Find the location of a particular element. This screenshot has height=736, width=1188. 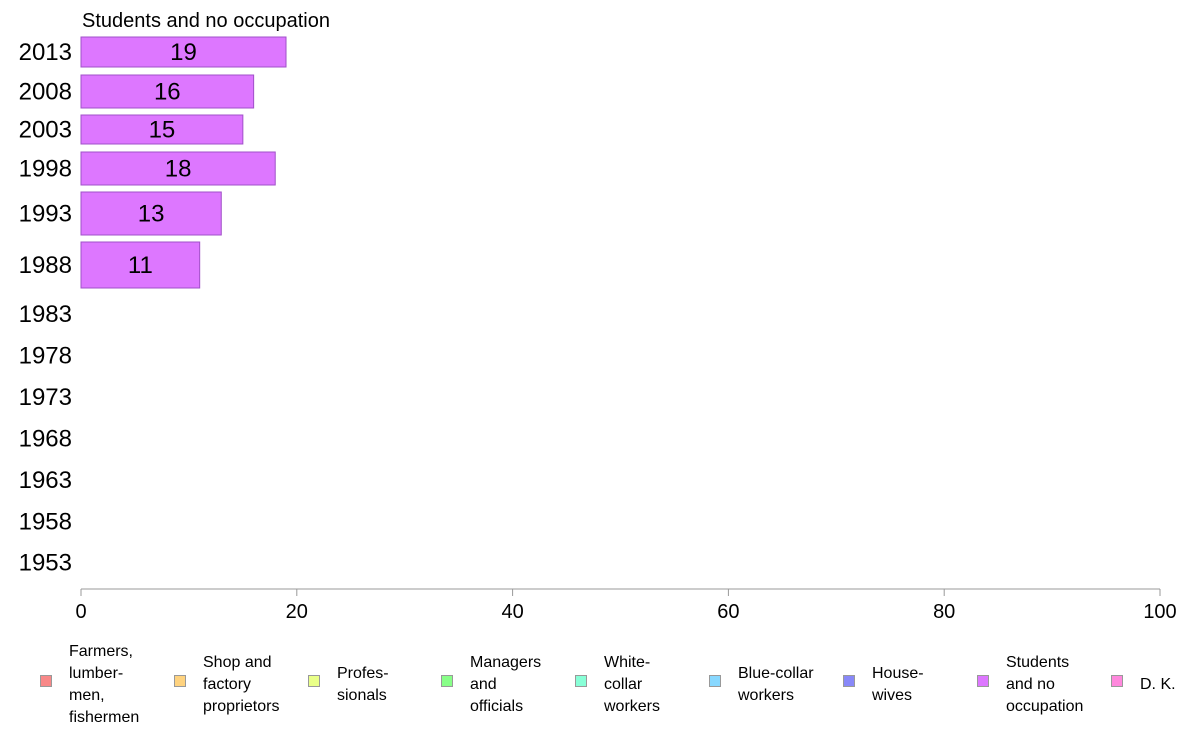

x-tick-label: 100 is located at coordinates (1159, 612).